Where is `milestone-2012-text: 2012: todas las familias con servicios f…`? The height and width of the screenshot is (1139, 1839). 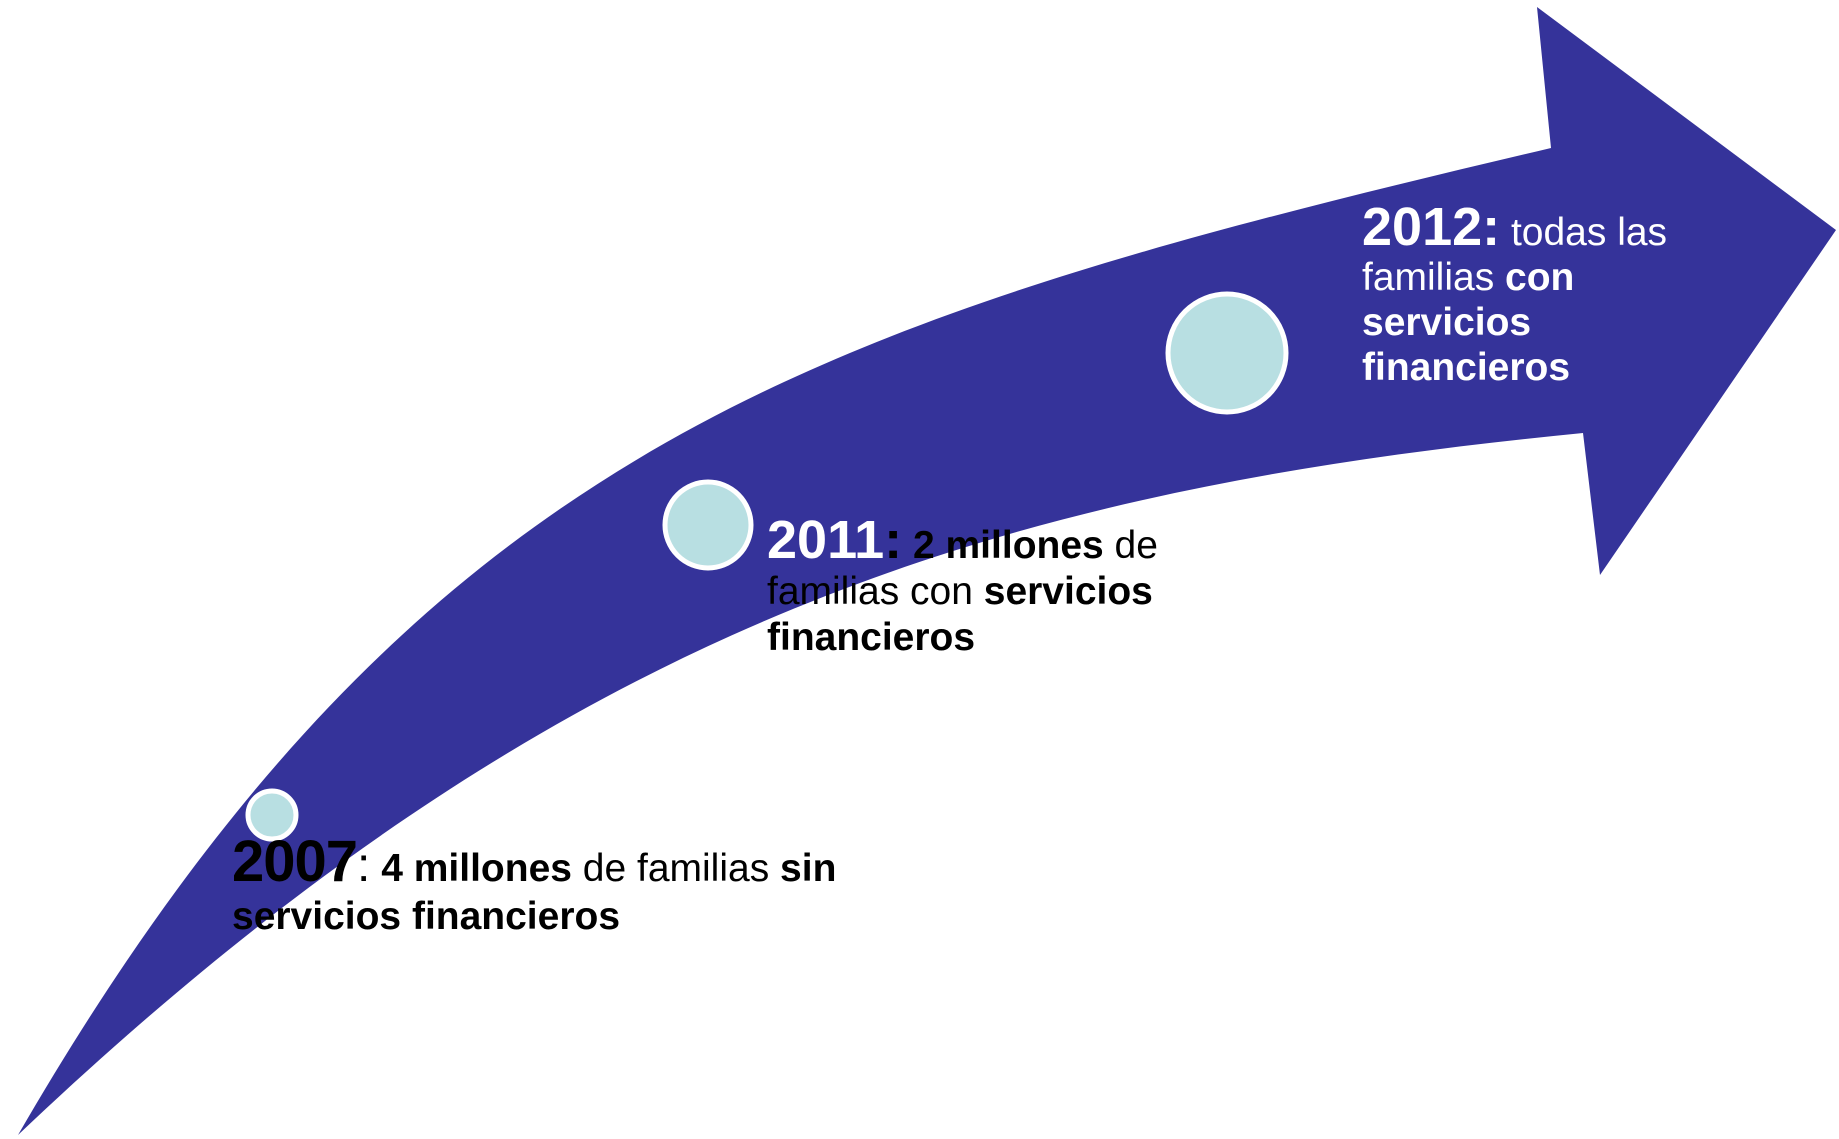 milestone-2012-text: 2012: todas las familias con servicios f… is located at coordinates (1552, 295).